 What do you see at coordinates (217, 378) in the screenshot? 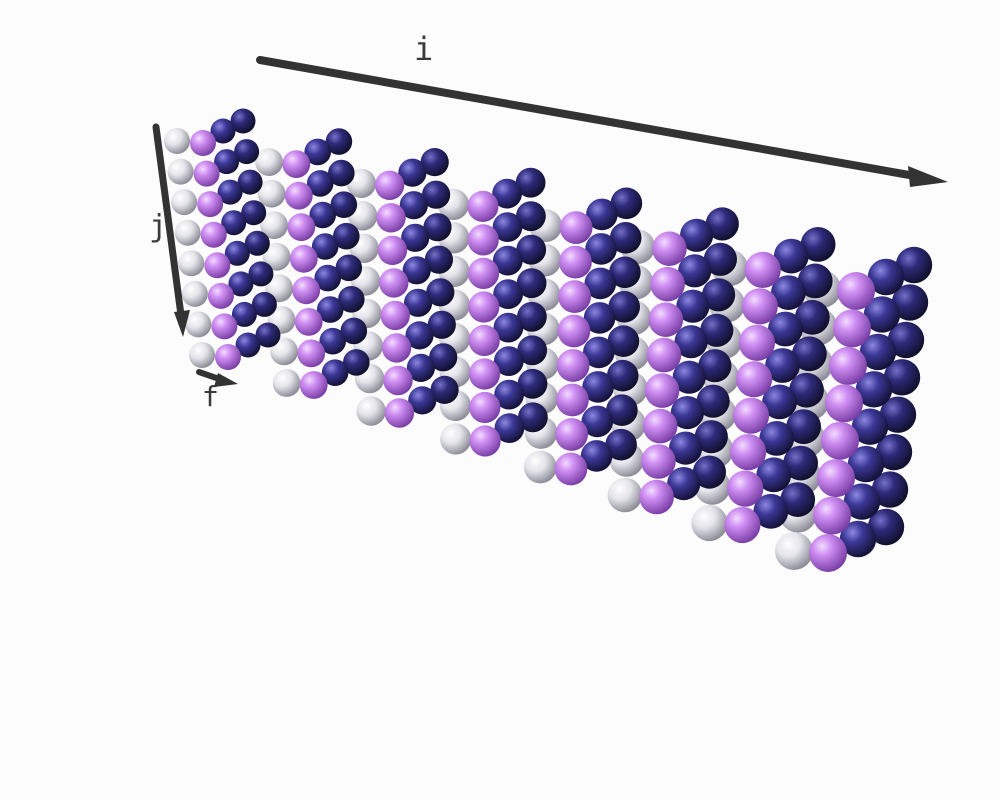
I see `f-axis-arrow` at bounding box center [217, 378].